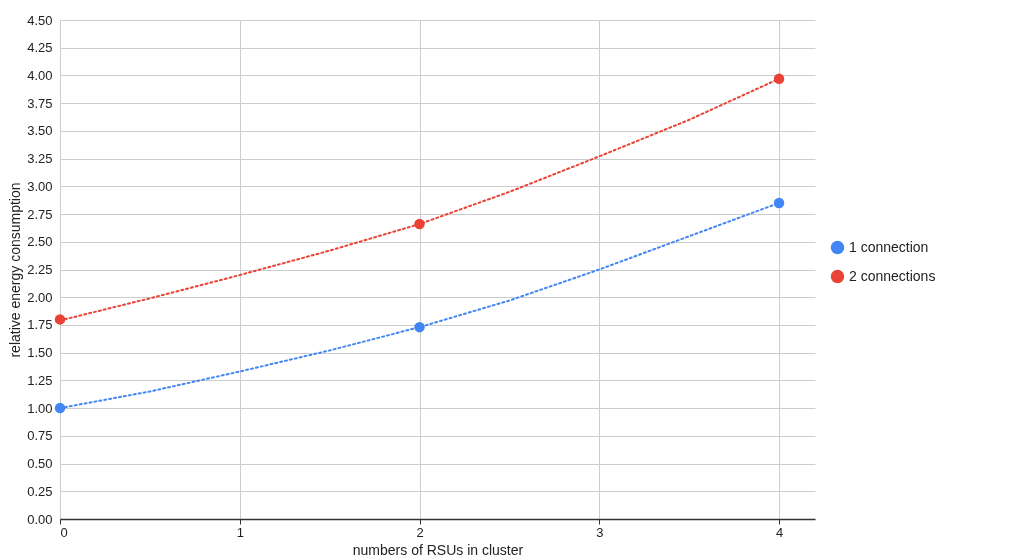 The width and height of the screenshot is (1028, 559). Describe the element at coordinates (600, 532) in the screenshot. I see `x-tick-label: 3` at that location.